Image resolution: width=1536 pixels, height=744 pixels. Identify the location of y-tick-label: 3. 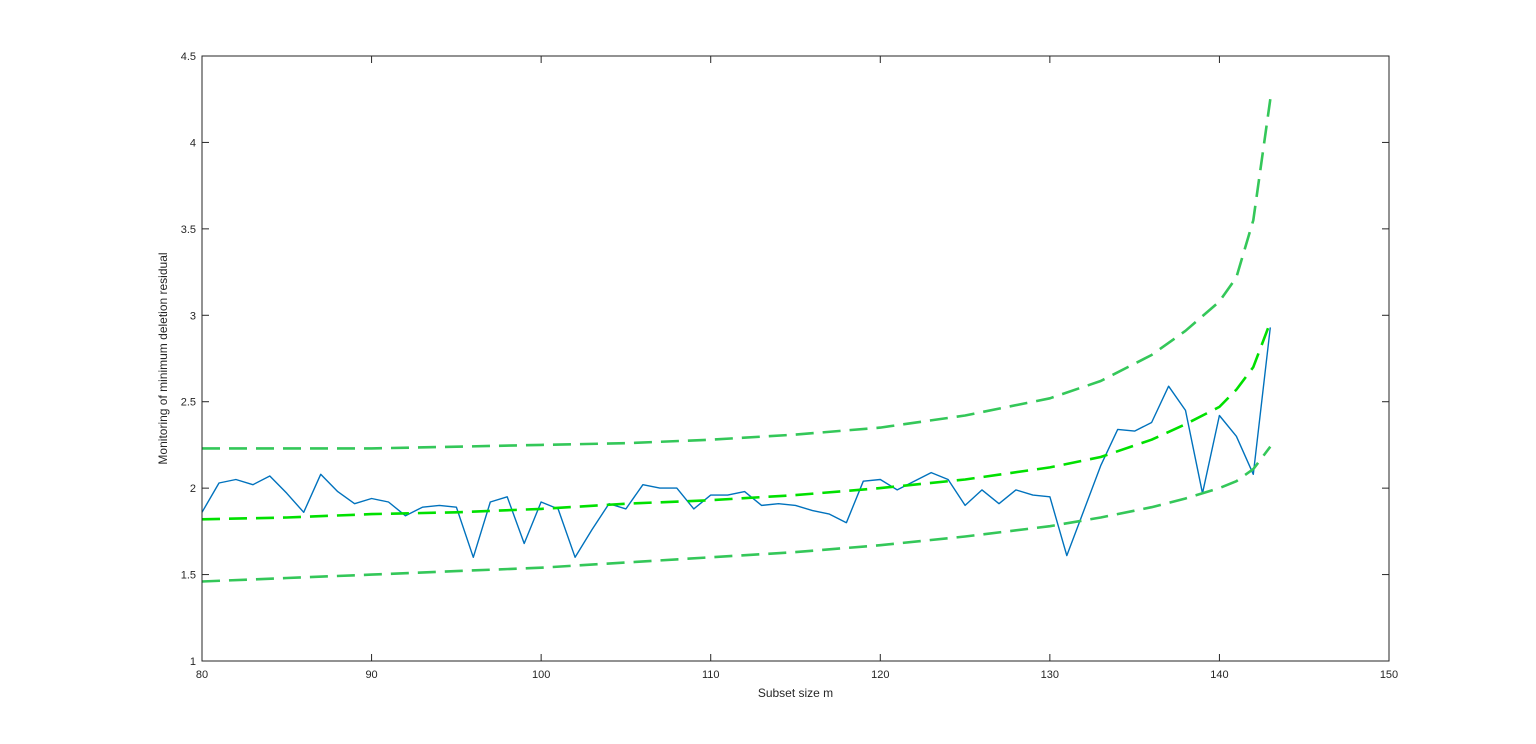
(193, 316).